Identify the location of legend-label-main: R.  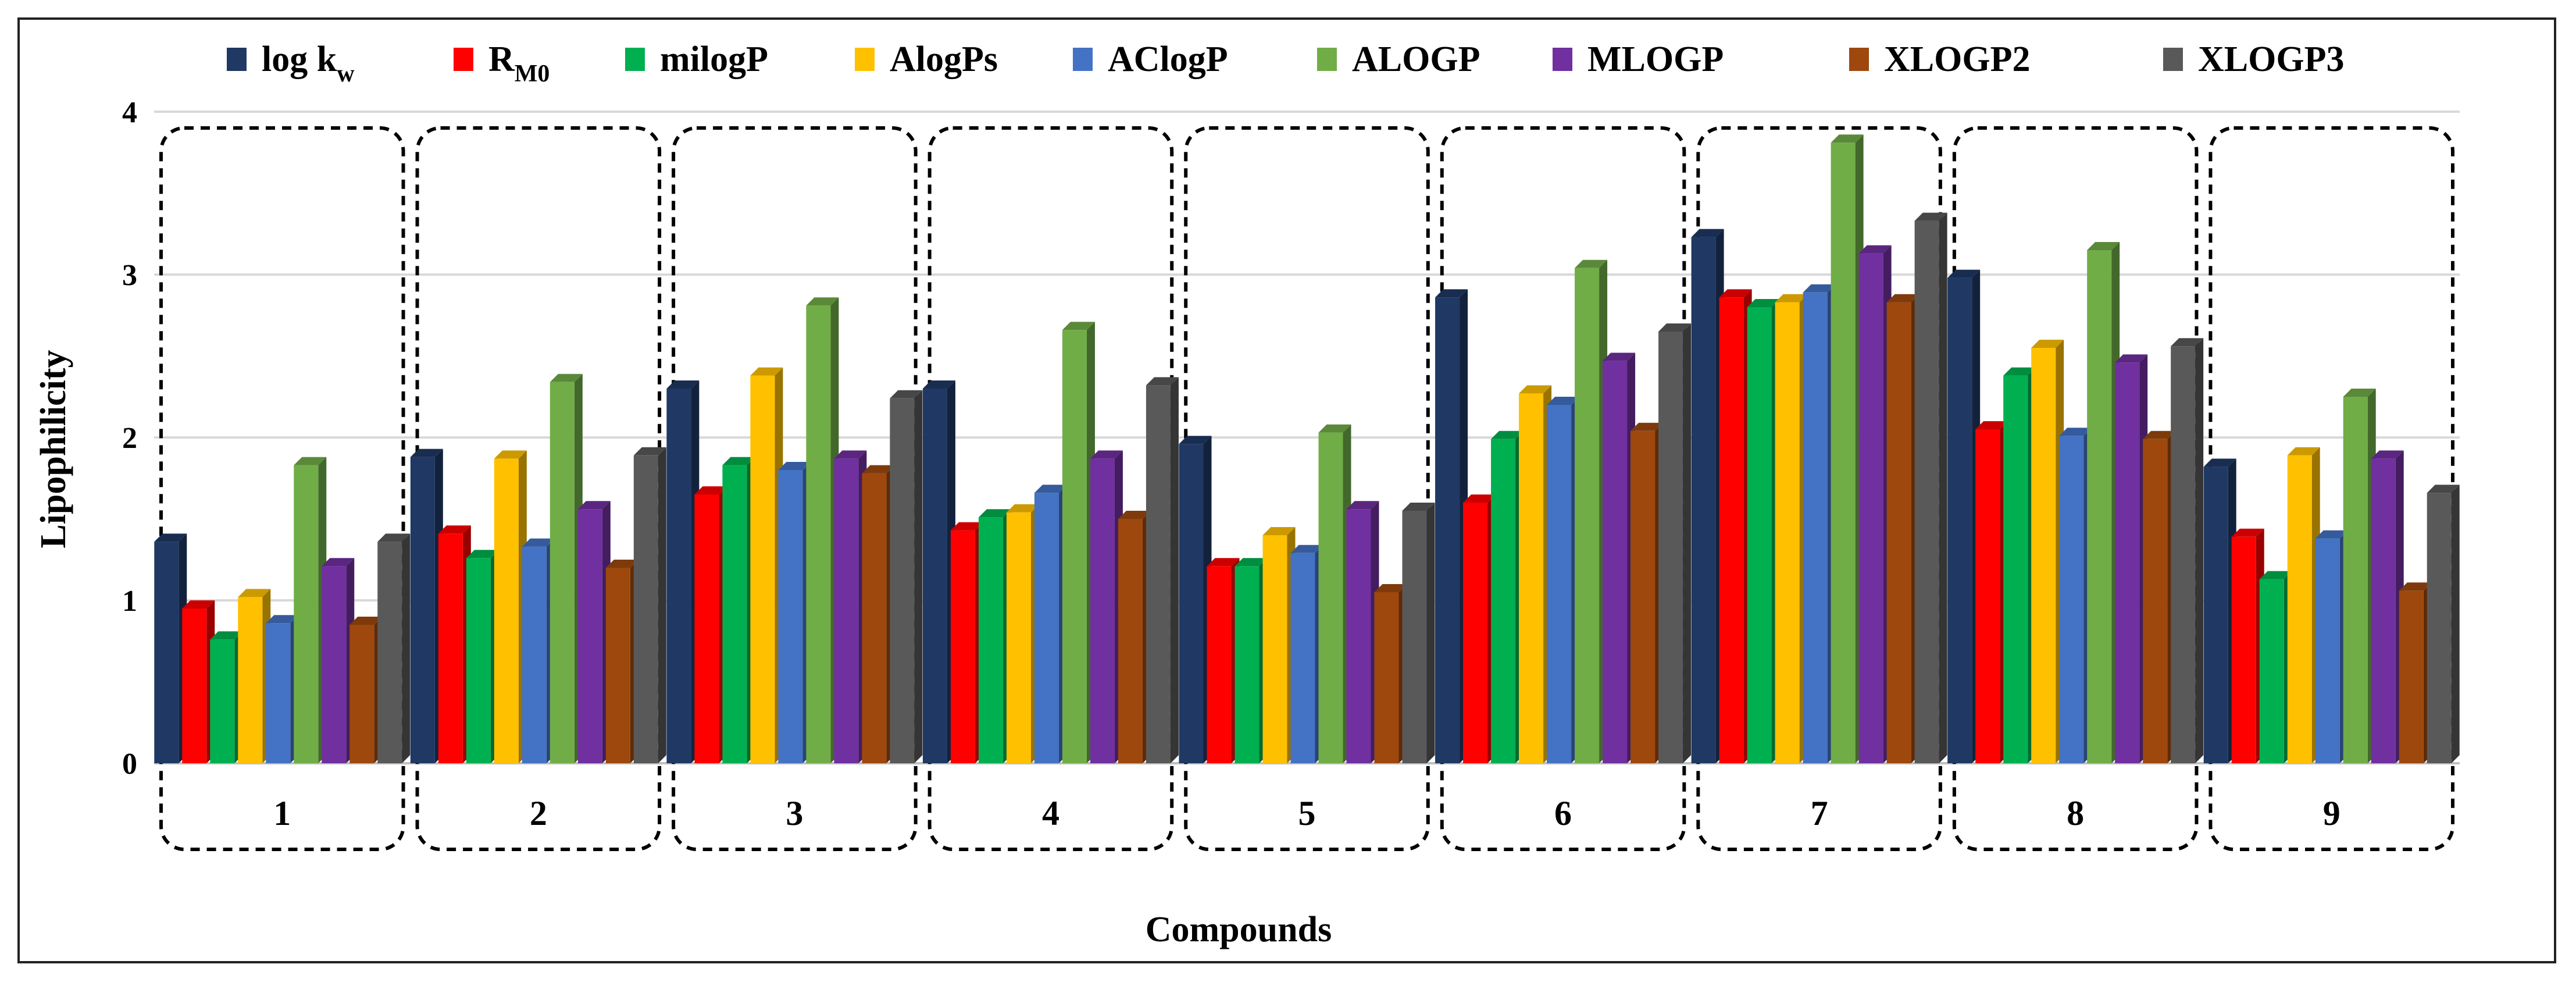
(502, 59).